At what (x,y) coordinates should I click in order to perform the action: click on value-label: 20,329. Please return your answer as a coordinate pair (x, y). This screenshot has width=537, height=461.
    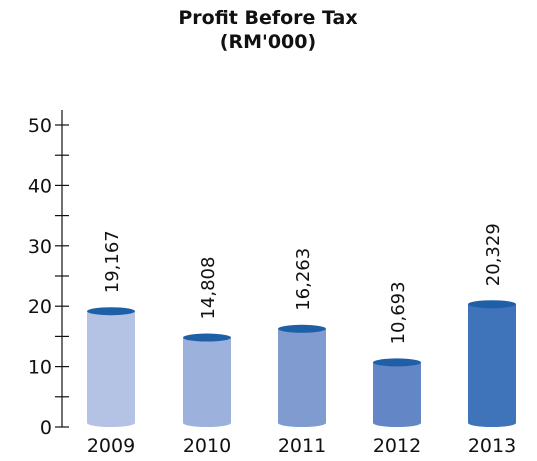
    Looking at the image, I should click on (493, 254).